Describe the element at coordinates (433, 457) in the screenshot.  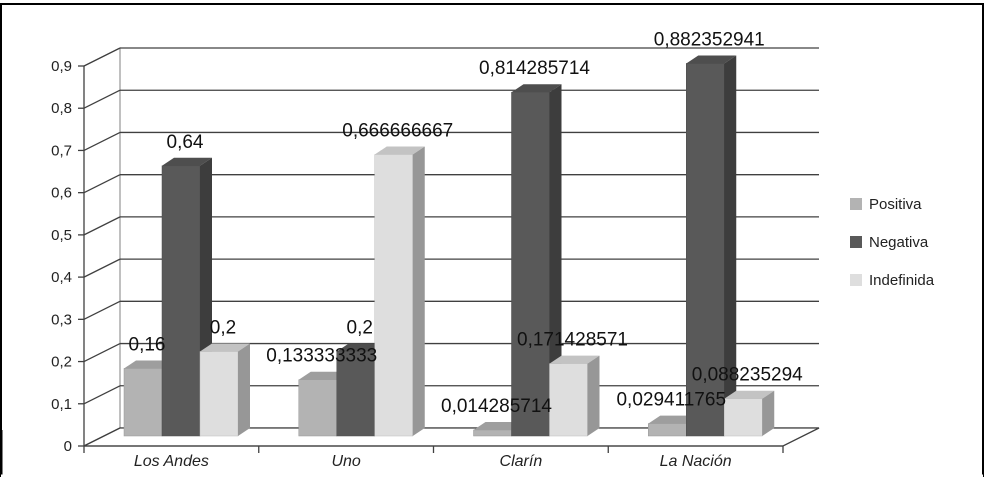
I see `x-axis: Los Andes Uno Clarín La Nación` at that location.